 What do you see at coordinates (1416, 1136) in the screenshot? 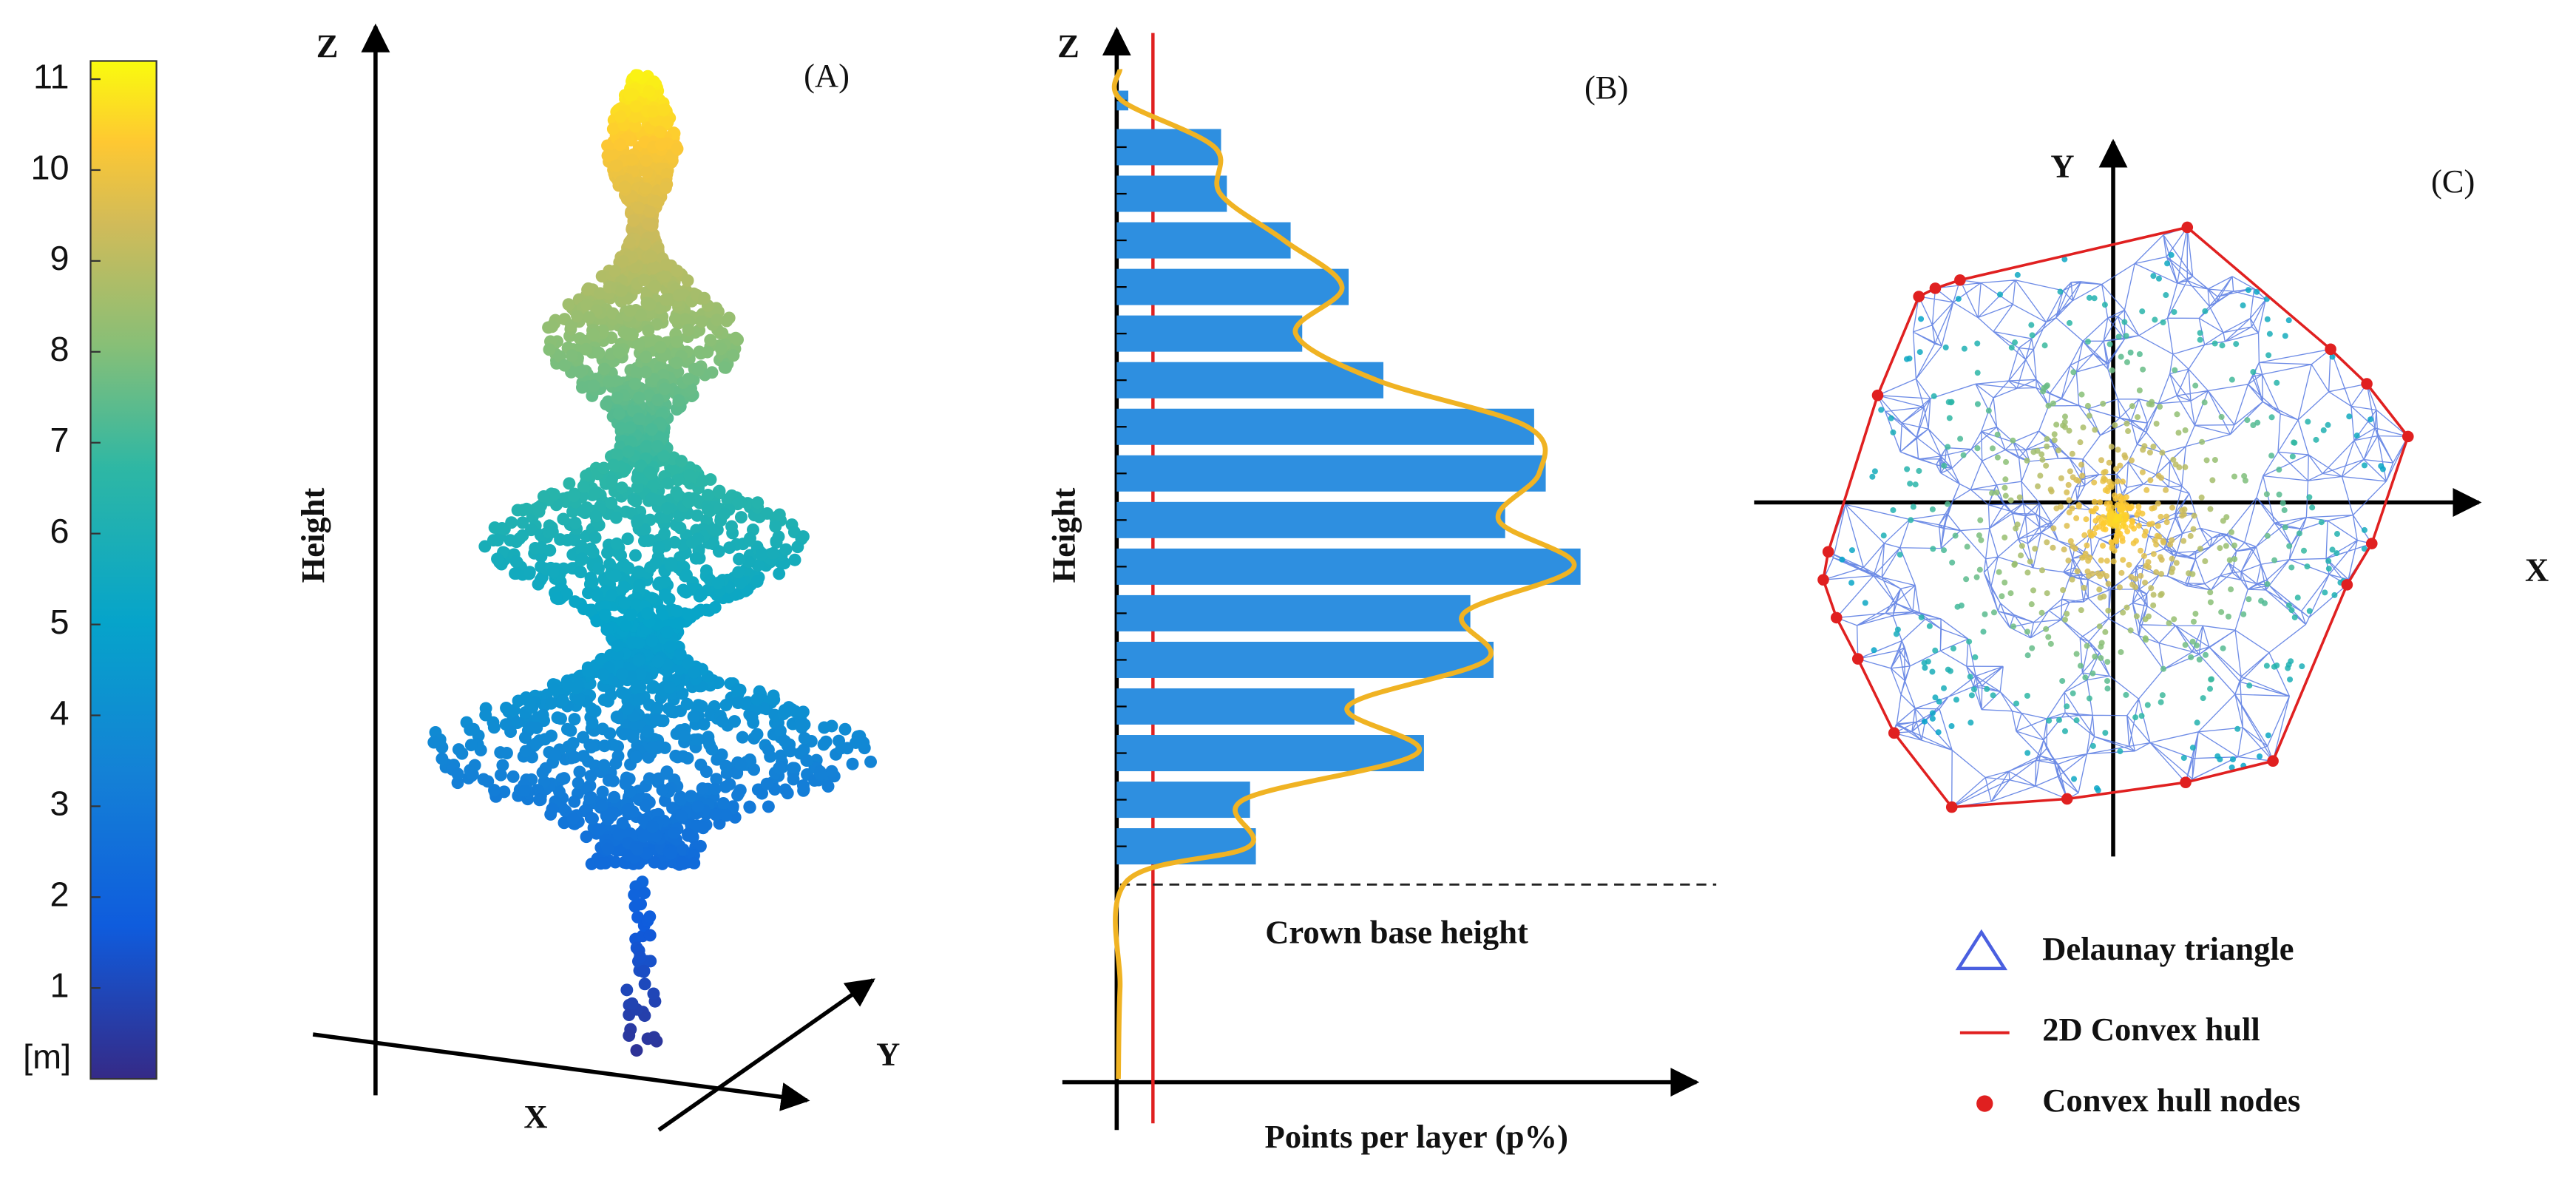
I see `x-label: Points per layer (p%)` at bounding box center [1416, 1136].